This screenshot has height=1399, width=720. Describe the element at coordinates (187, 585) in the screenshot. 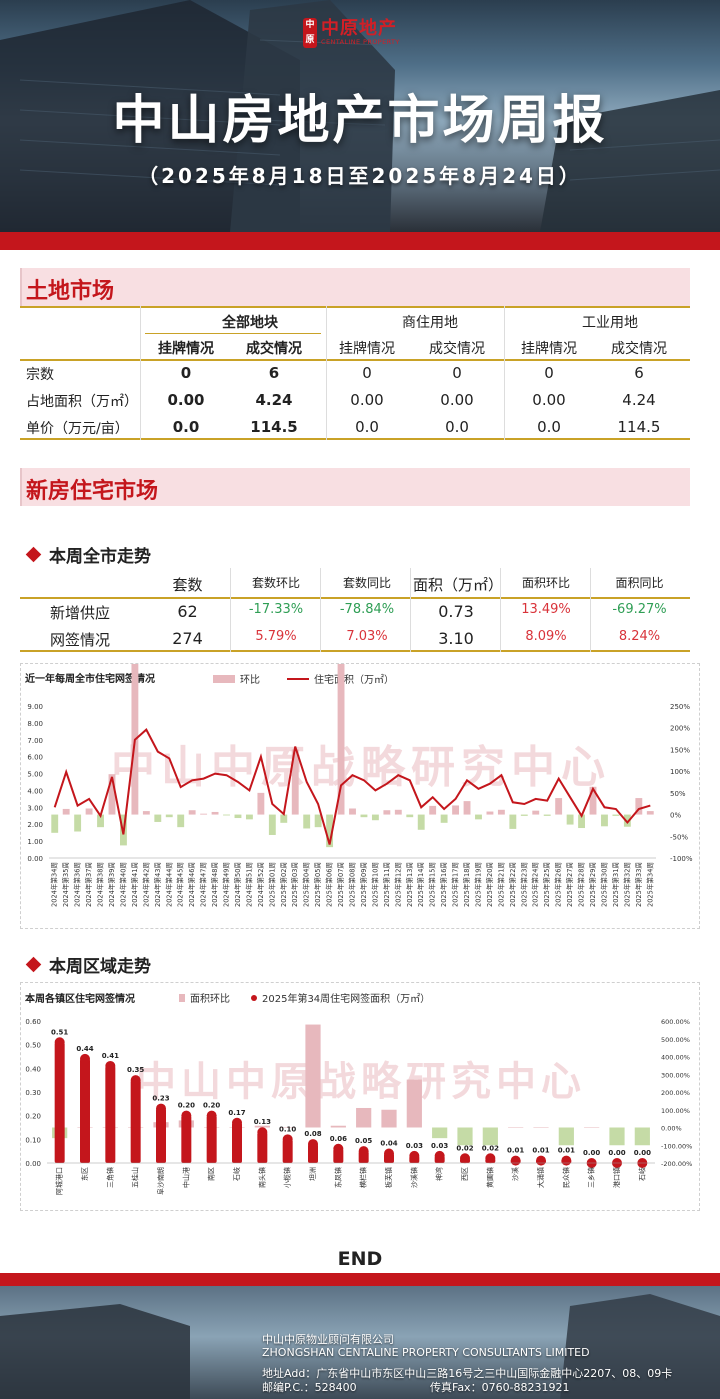

I see `col-header: 套数` at that location.